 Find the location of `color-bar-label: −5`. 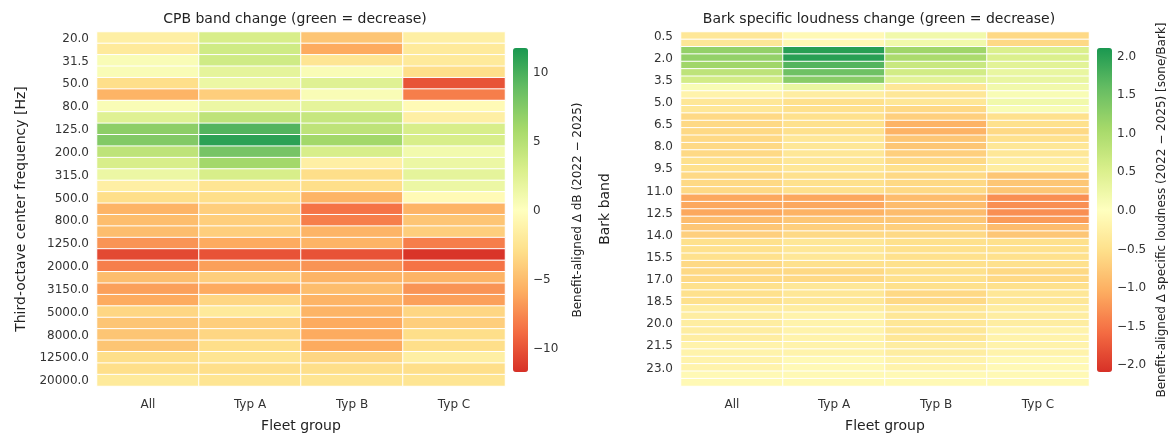

color-bar-label: −5 is located at coordinates (542, 279).